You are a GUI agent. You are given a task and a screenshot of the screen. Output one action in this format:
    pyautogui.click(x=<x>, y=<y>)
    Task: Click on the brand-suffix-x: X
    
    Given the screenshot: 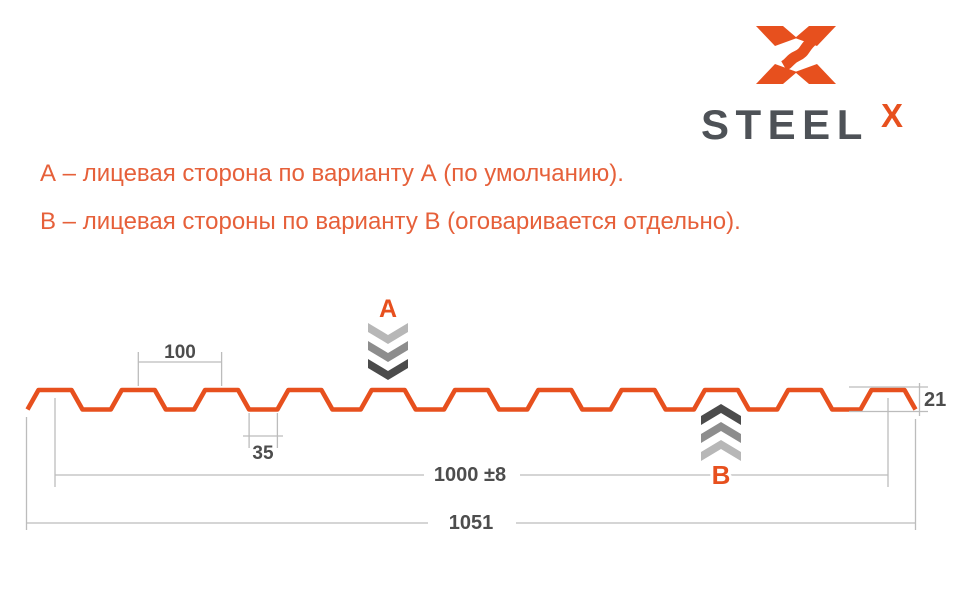 What is the action you would take?
    pyautogui.click(x=892, y=115)
    